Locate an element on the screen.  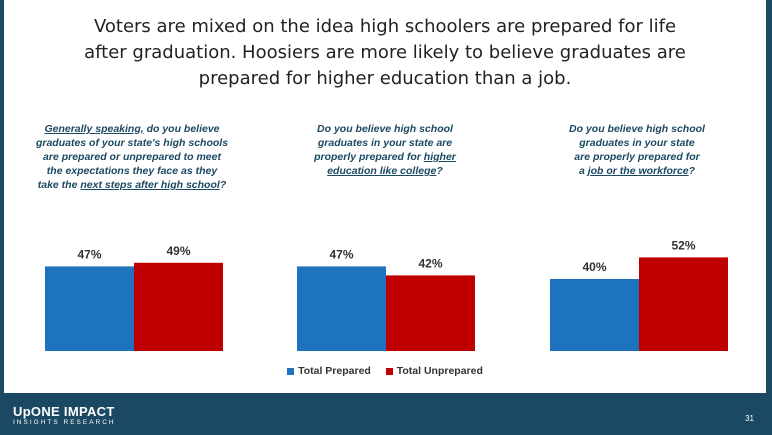
question-text-segment: Generally speaking, is located at coordinates (94, 129).